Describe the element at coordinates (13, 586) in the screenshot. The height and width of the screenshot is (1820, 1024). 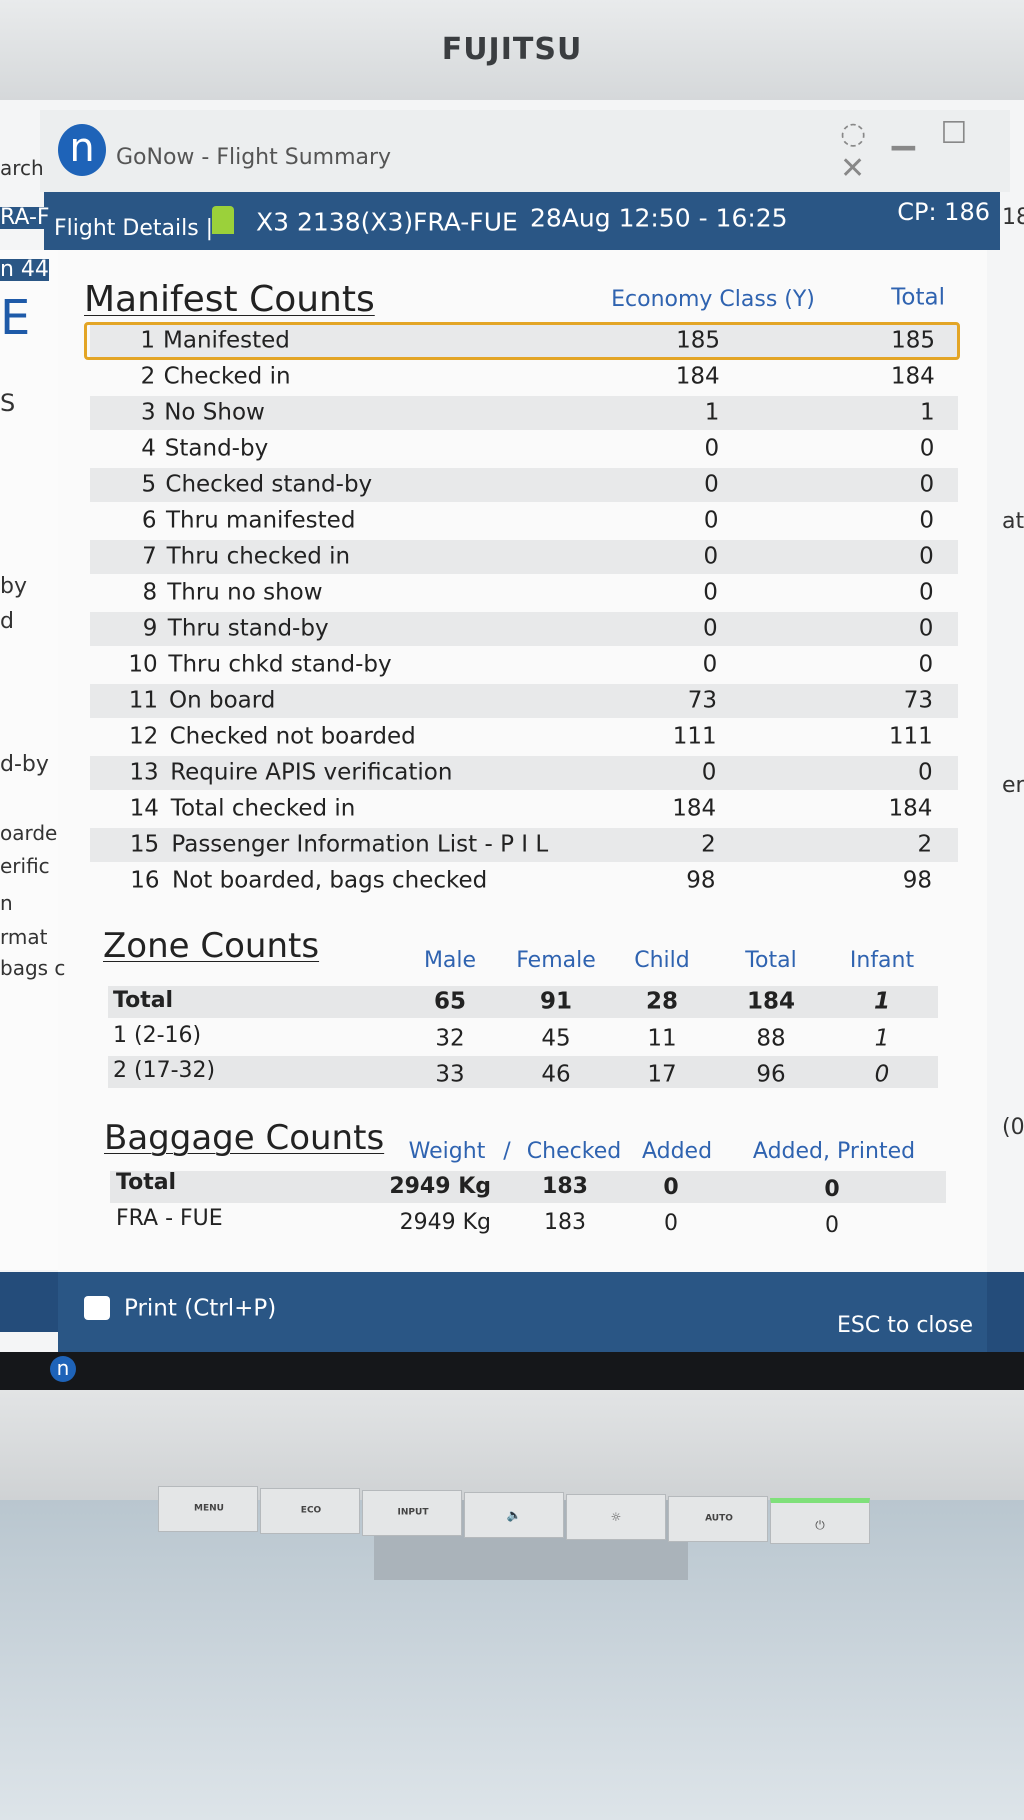
I see `background-text: by` at that location.